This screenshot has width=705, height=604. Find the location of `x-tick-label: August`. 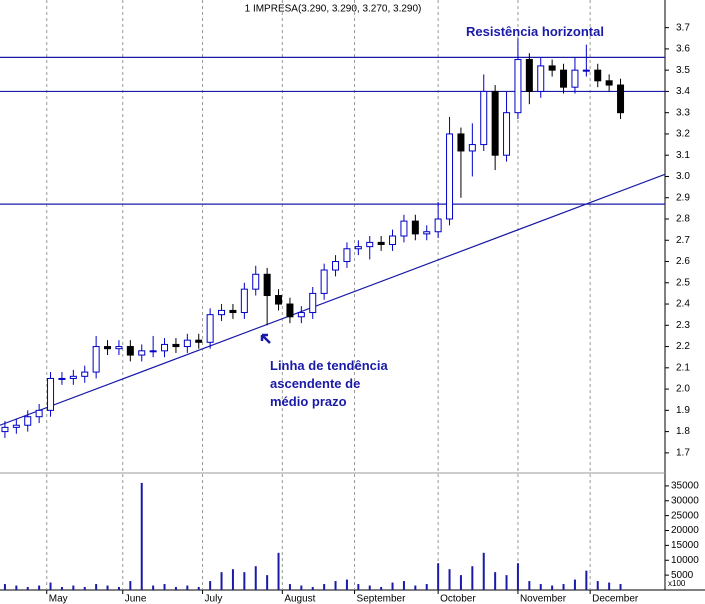

x-tick-label: August is located at coordinates (299, 599).